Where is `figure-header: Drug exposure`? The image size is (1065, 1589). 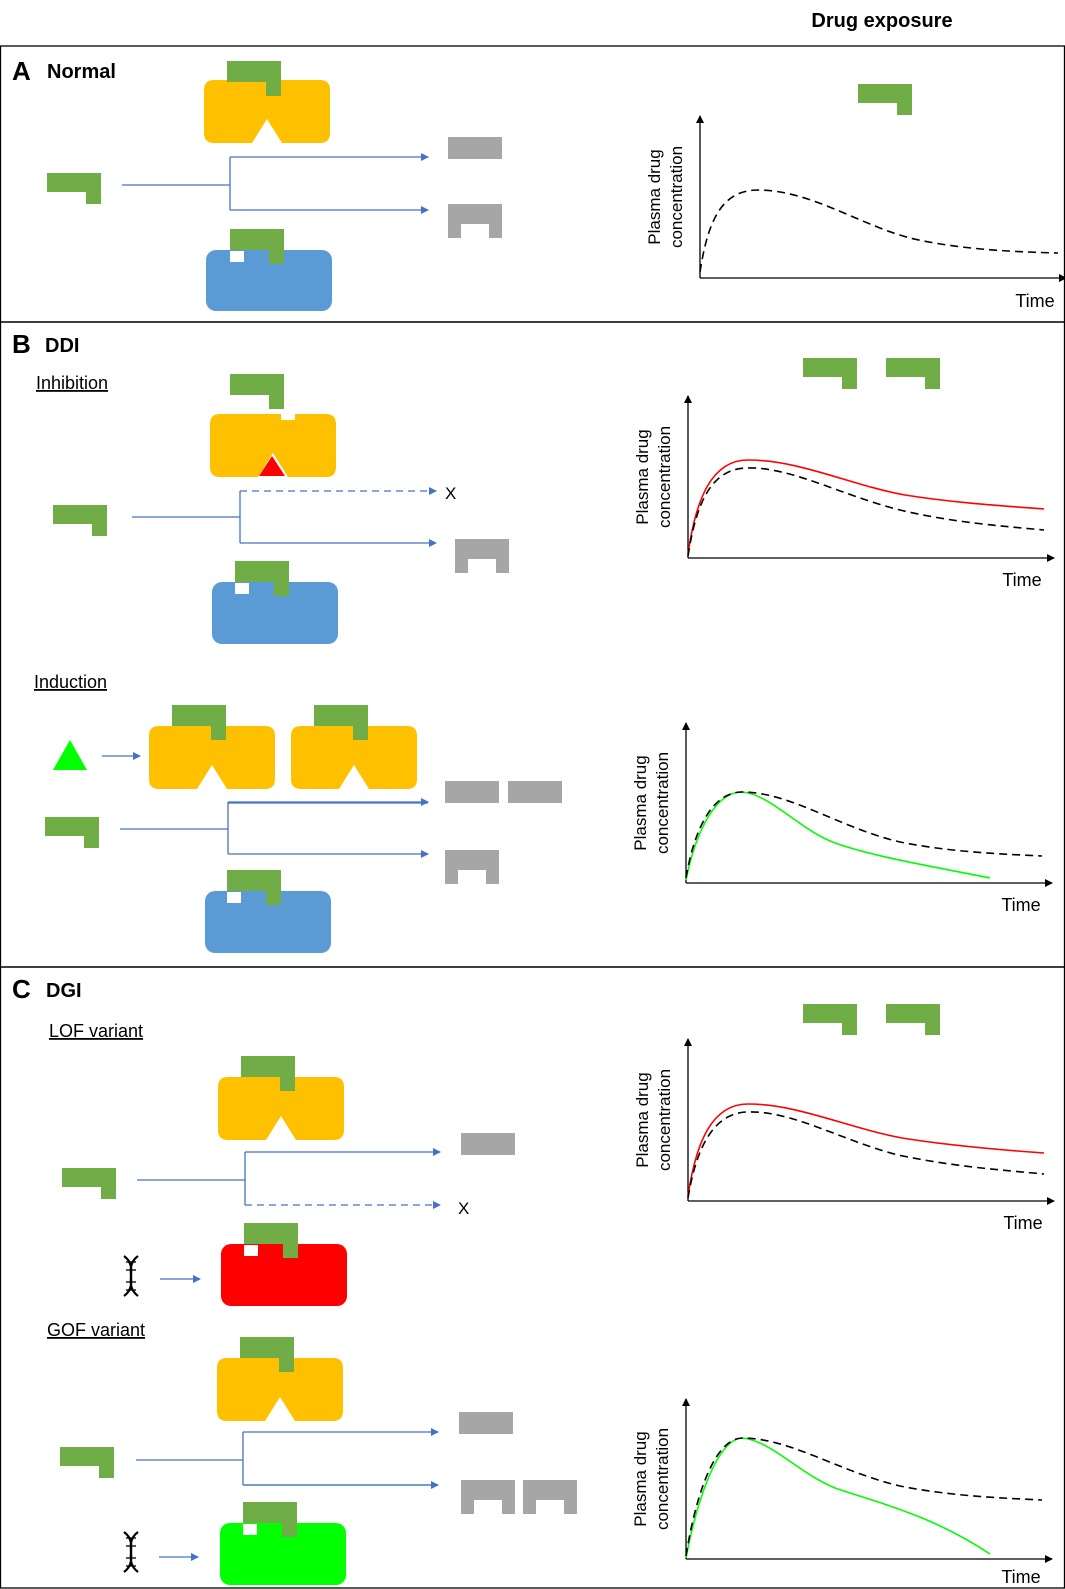
figure-header: Drug exposure is located at coordinates (881, 21).